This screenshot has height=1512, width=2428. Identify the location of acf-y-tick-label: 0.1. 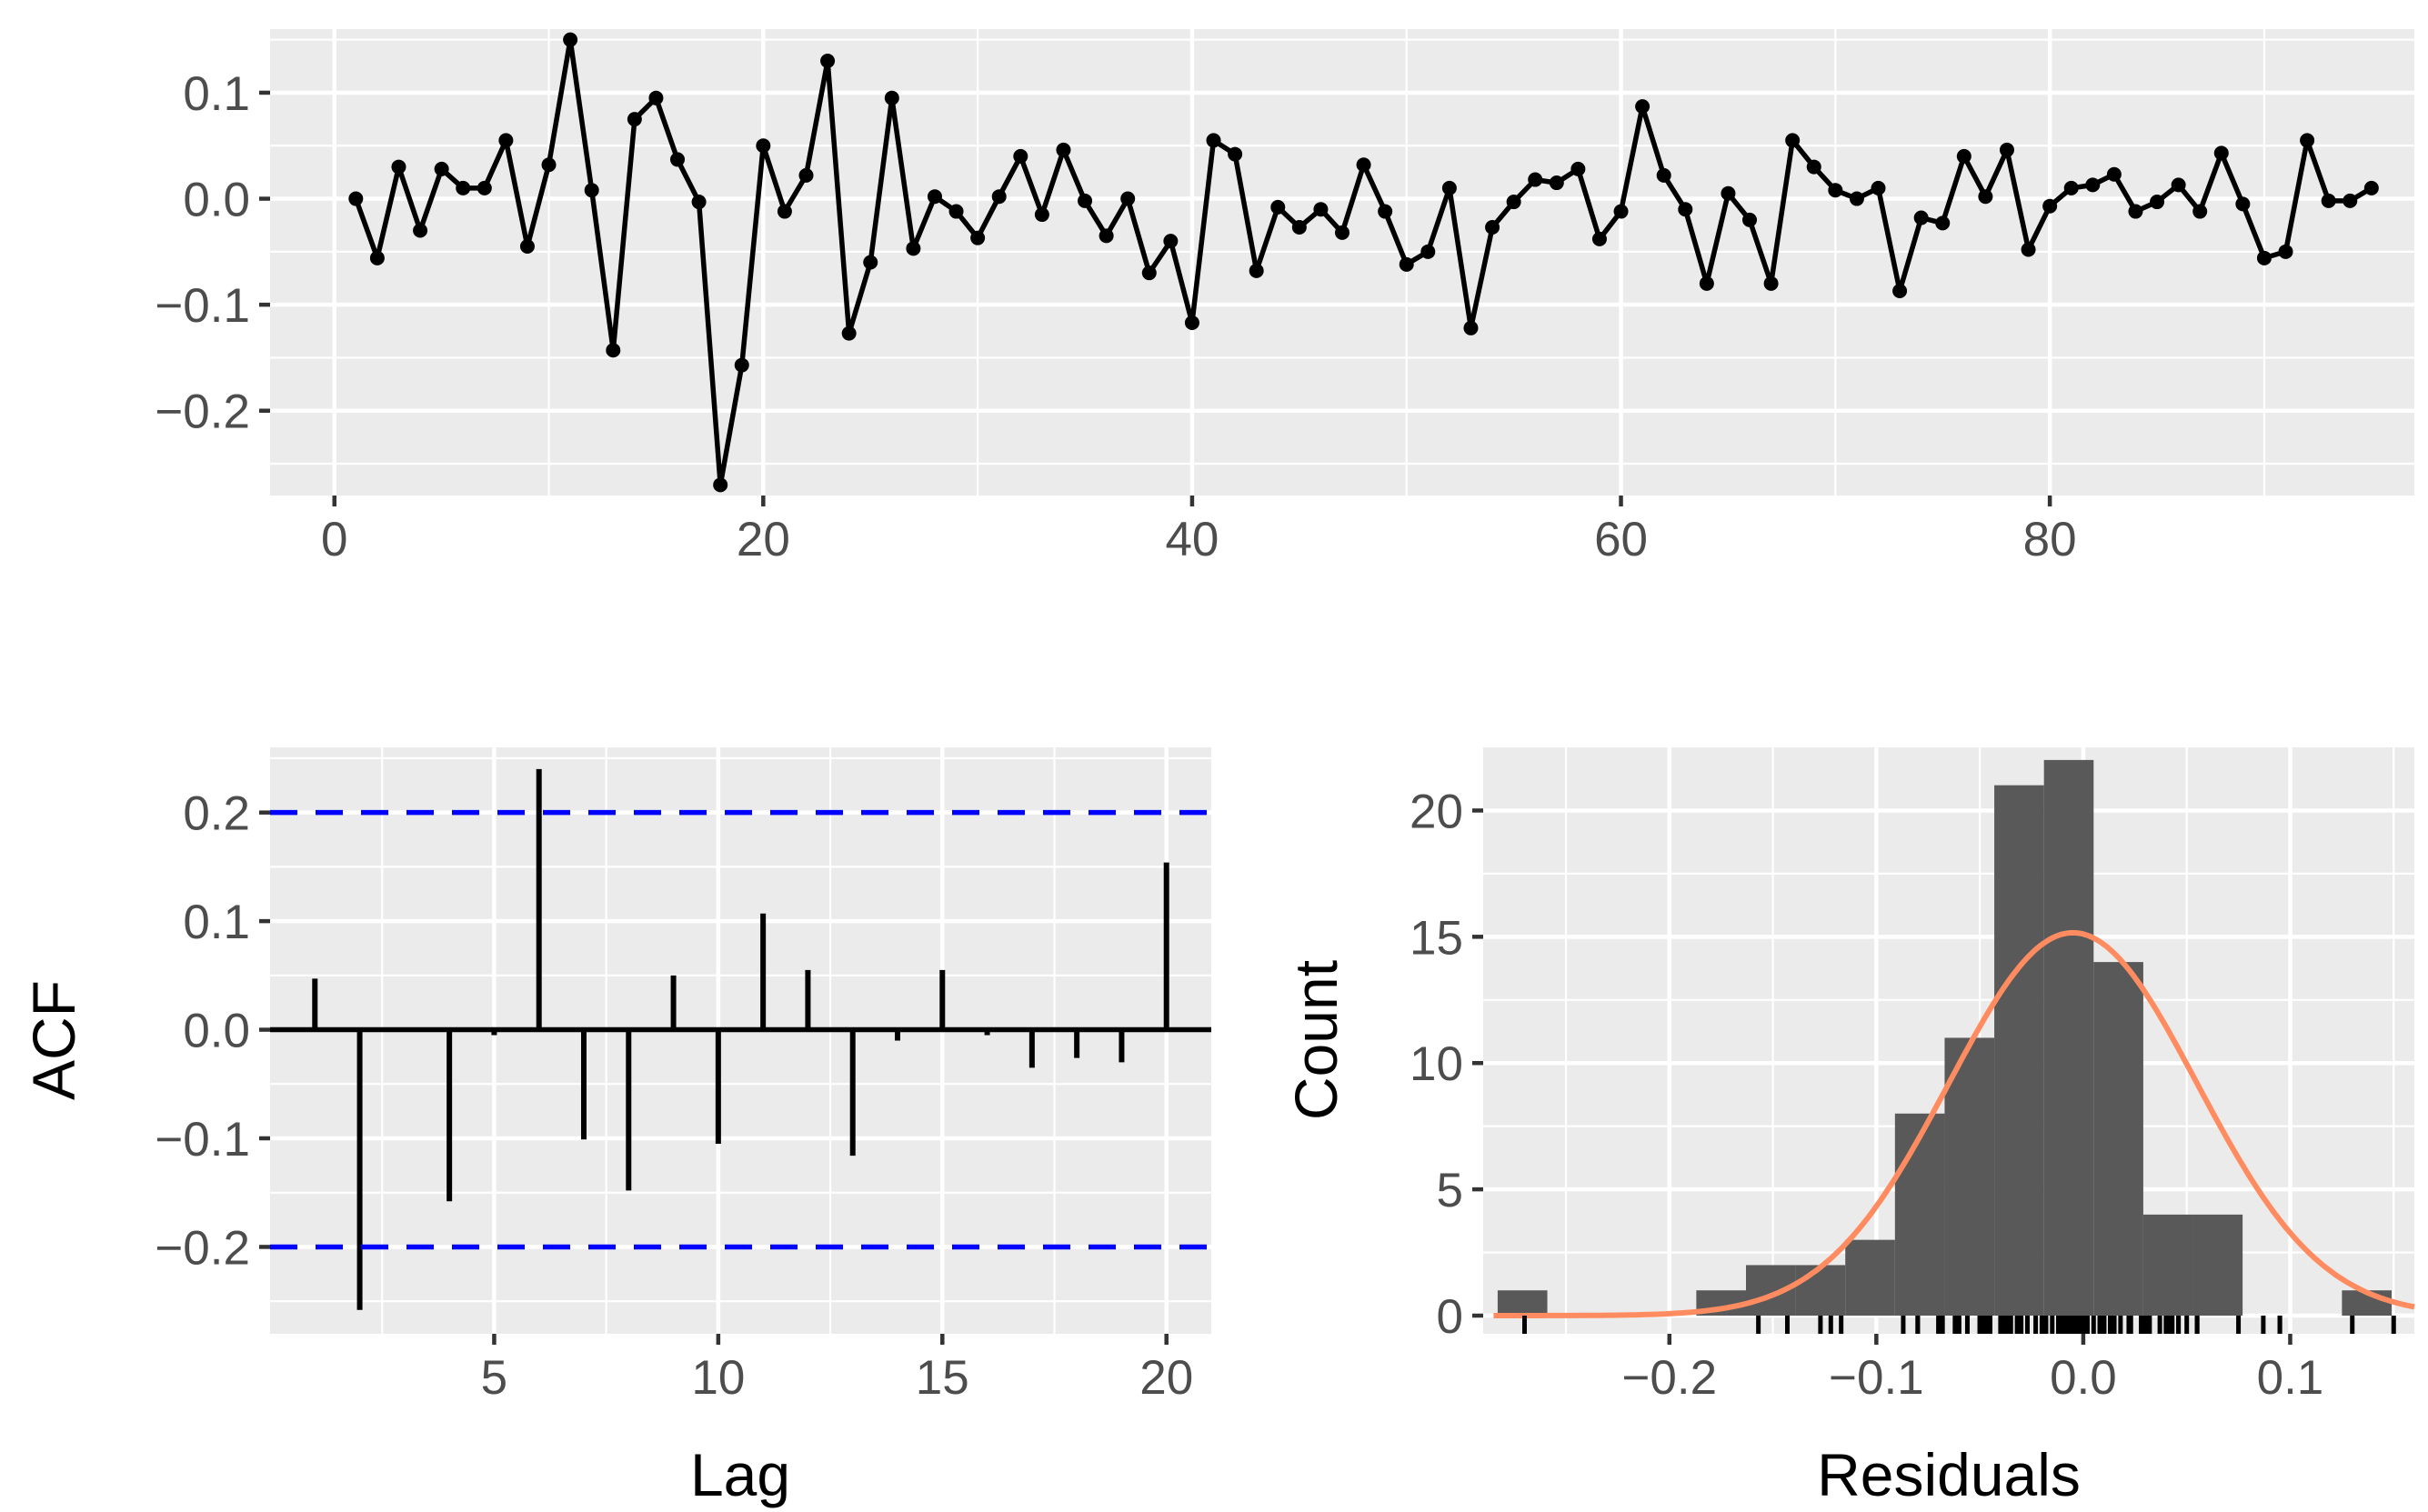
(216, 922).